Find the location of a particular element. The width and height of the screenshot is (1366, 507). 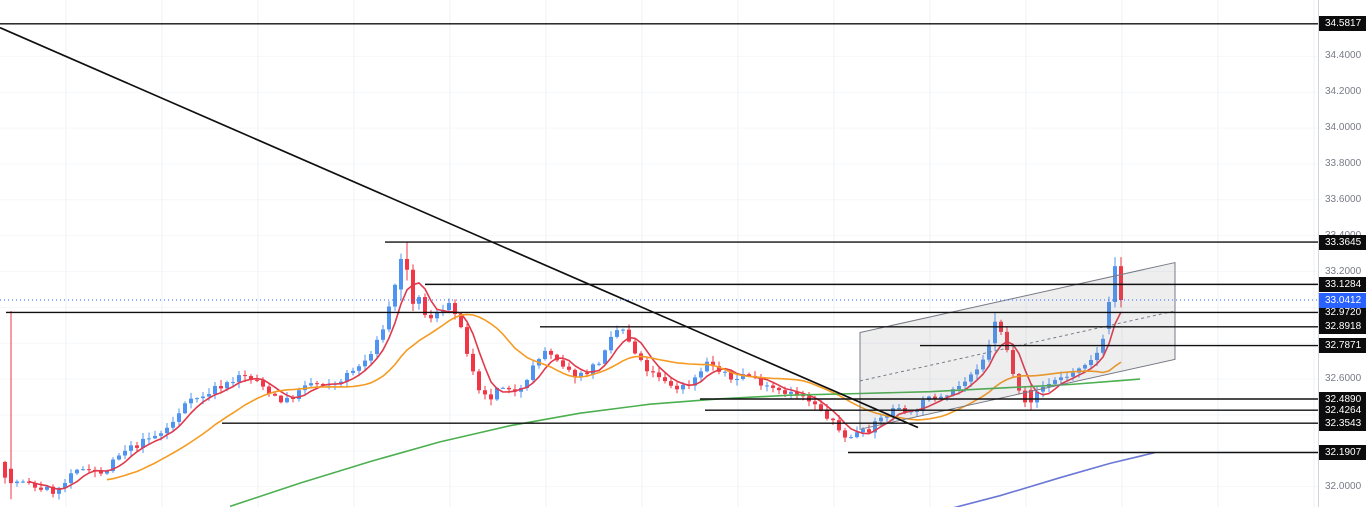

price-level-badge: 33.1284 is located at coordinates (1342, 284).